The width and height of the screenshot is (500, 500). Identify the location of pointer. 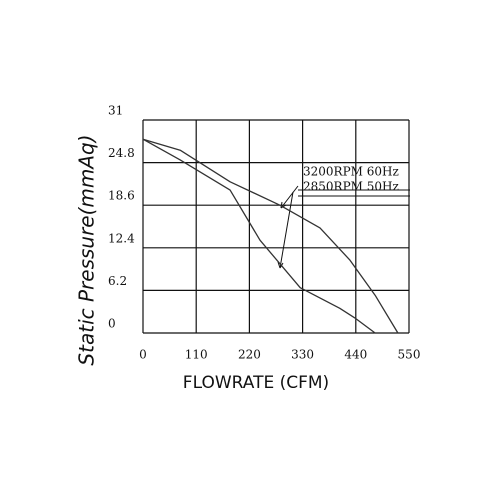
(289, 197).